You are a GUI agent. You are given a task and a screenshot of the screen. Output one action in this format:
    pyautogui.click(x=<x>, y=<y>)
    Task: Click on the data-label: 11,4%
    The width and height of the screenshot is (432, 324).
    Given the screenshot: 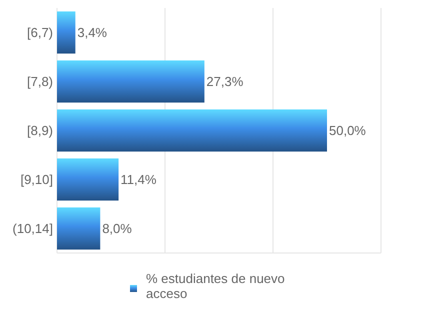 What is the action you would take?
    pyautogui.click(x=138, y=180)
    